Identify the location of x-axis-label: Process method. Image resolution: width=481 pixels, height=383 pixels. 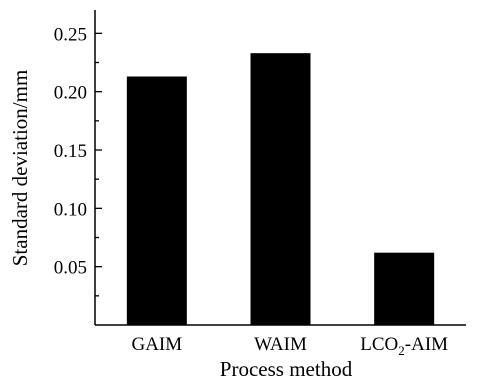
(286, 369).